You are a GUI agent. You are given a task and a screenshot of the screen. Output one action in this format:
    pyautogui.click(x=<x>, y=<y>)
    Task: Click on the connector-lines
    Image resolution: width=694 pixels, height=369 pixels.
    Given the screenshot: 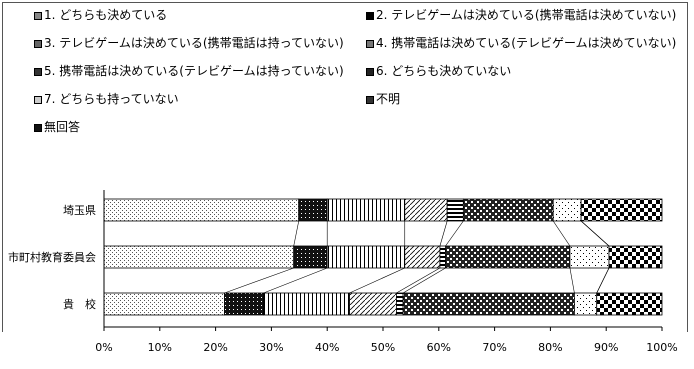 What is the action you would take?
    pyautogui.click(x=417, y=257)
    